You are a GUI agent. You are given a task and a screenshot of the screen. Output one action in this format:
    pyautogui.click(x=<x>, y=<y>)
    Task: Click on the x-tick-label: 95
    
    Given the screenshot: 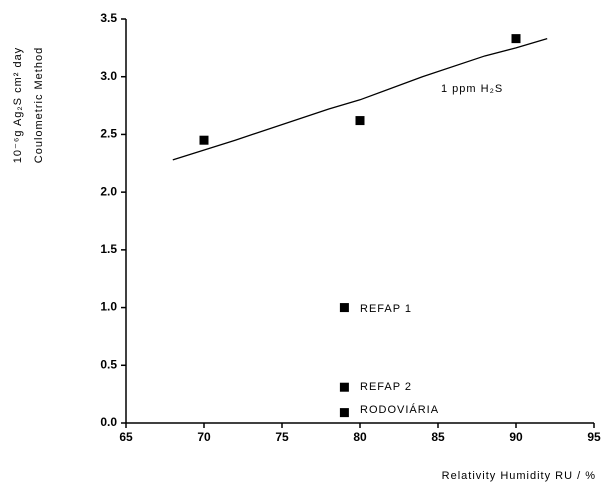 What is the action you would take?
    pyautogui.click(x=594, y=437)
    